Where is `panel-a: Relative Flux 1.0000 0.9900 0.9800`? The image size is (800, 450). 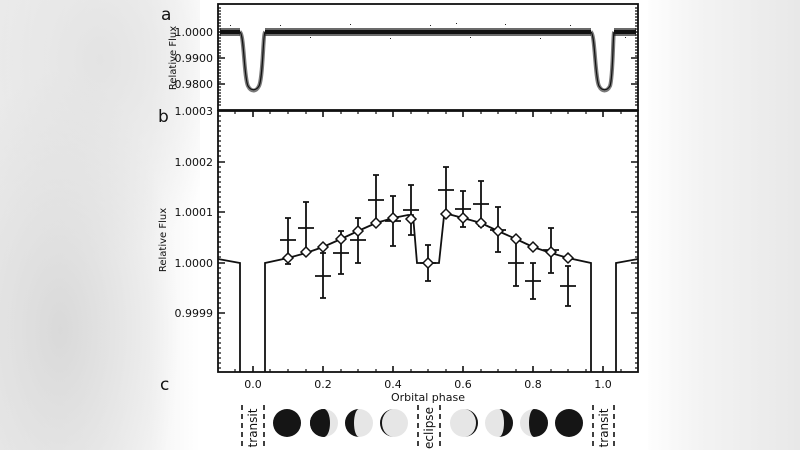 panel-a: Relative Flux 1.0000 0.9900 0.9800 is located at coordinates (403, 57).